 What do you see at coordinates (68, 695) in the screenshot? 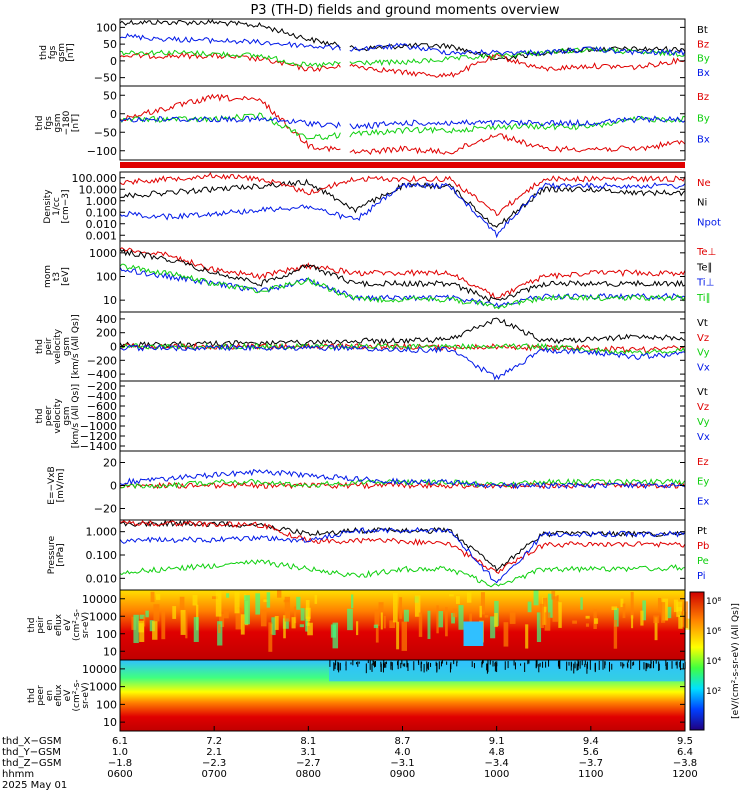
I see `y-axis-label: eV` at bounding box center [68, 695].